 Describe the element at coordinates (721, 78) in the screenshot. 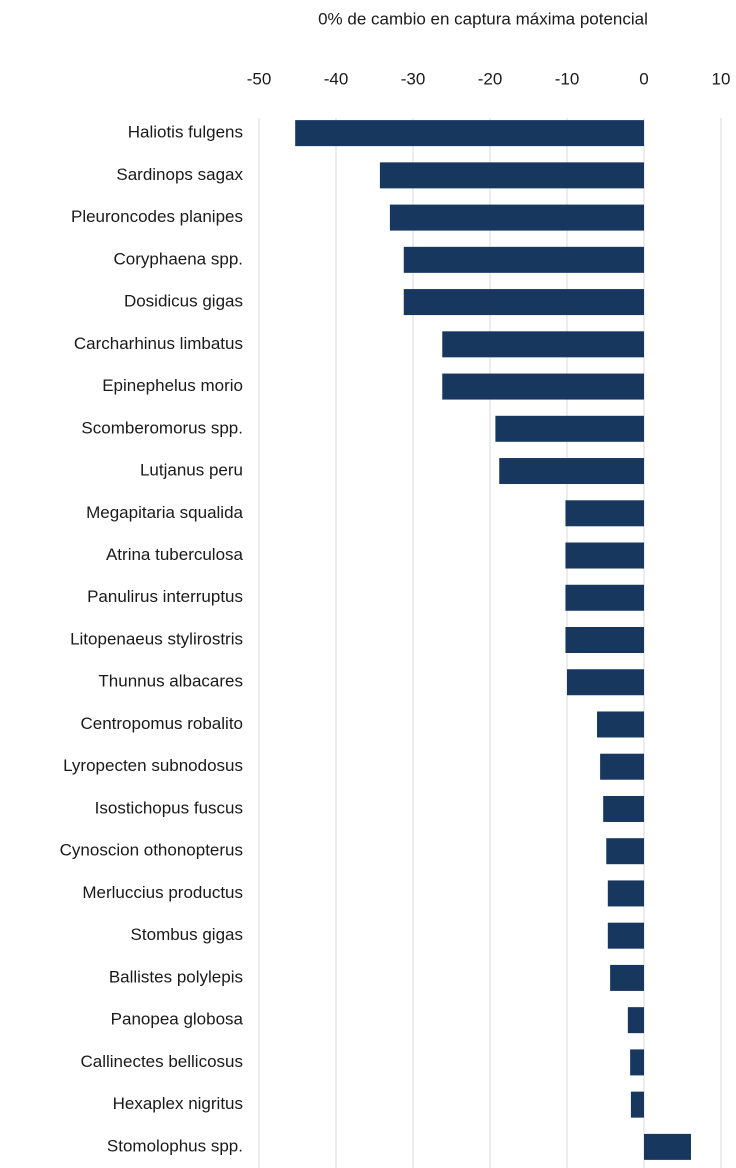

I see `x-tick-label: 10` at that location.